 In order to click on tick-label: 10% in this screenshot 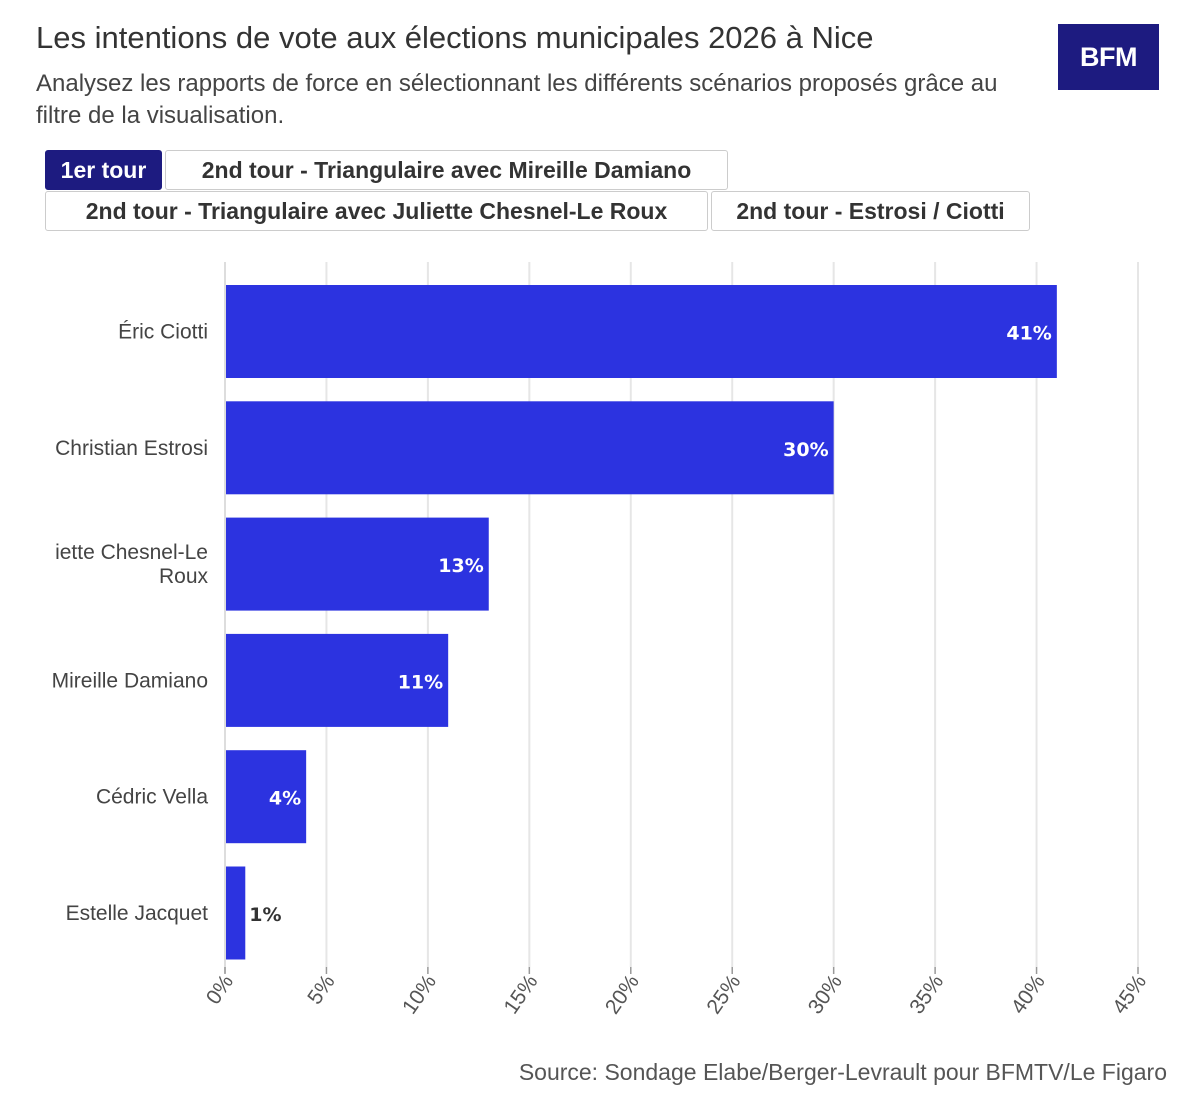, I will do `click(419, 995)`.